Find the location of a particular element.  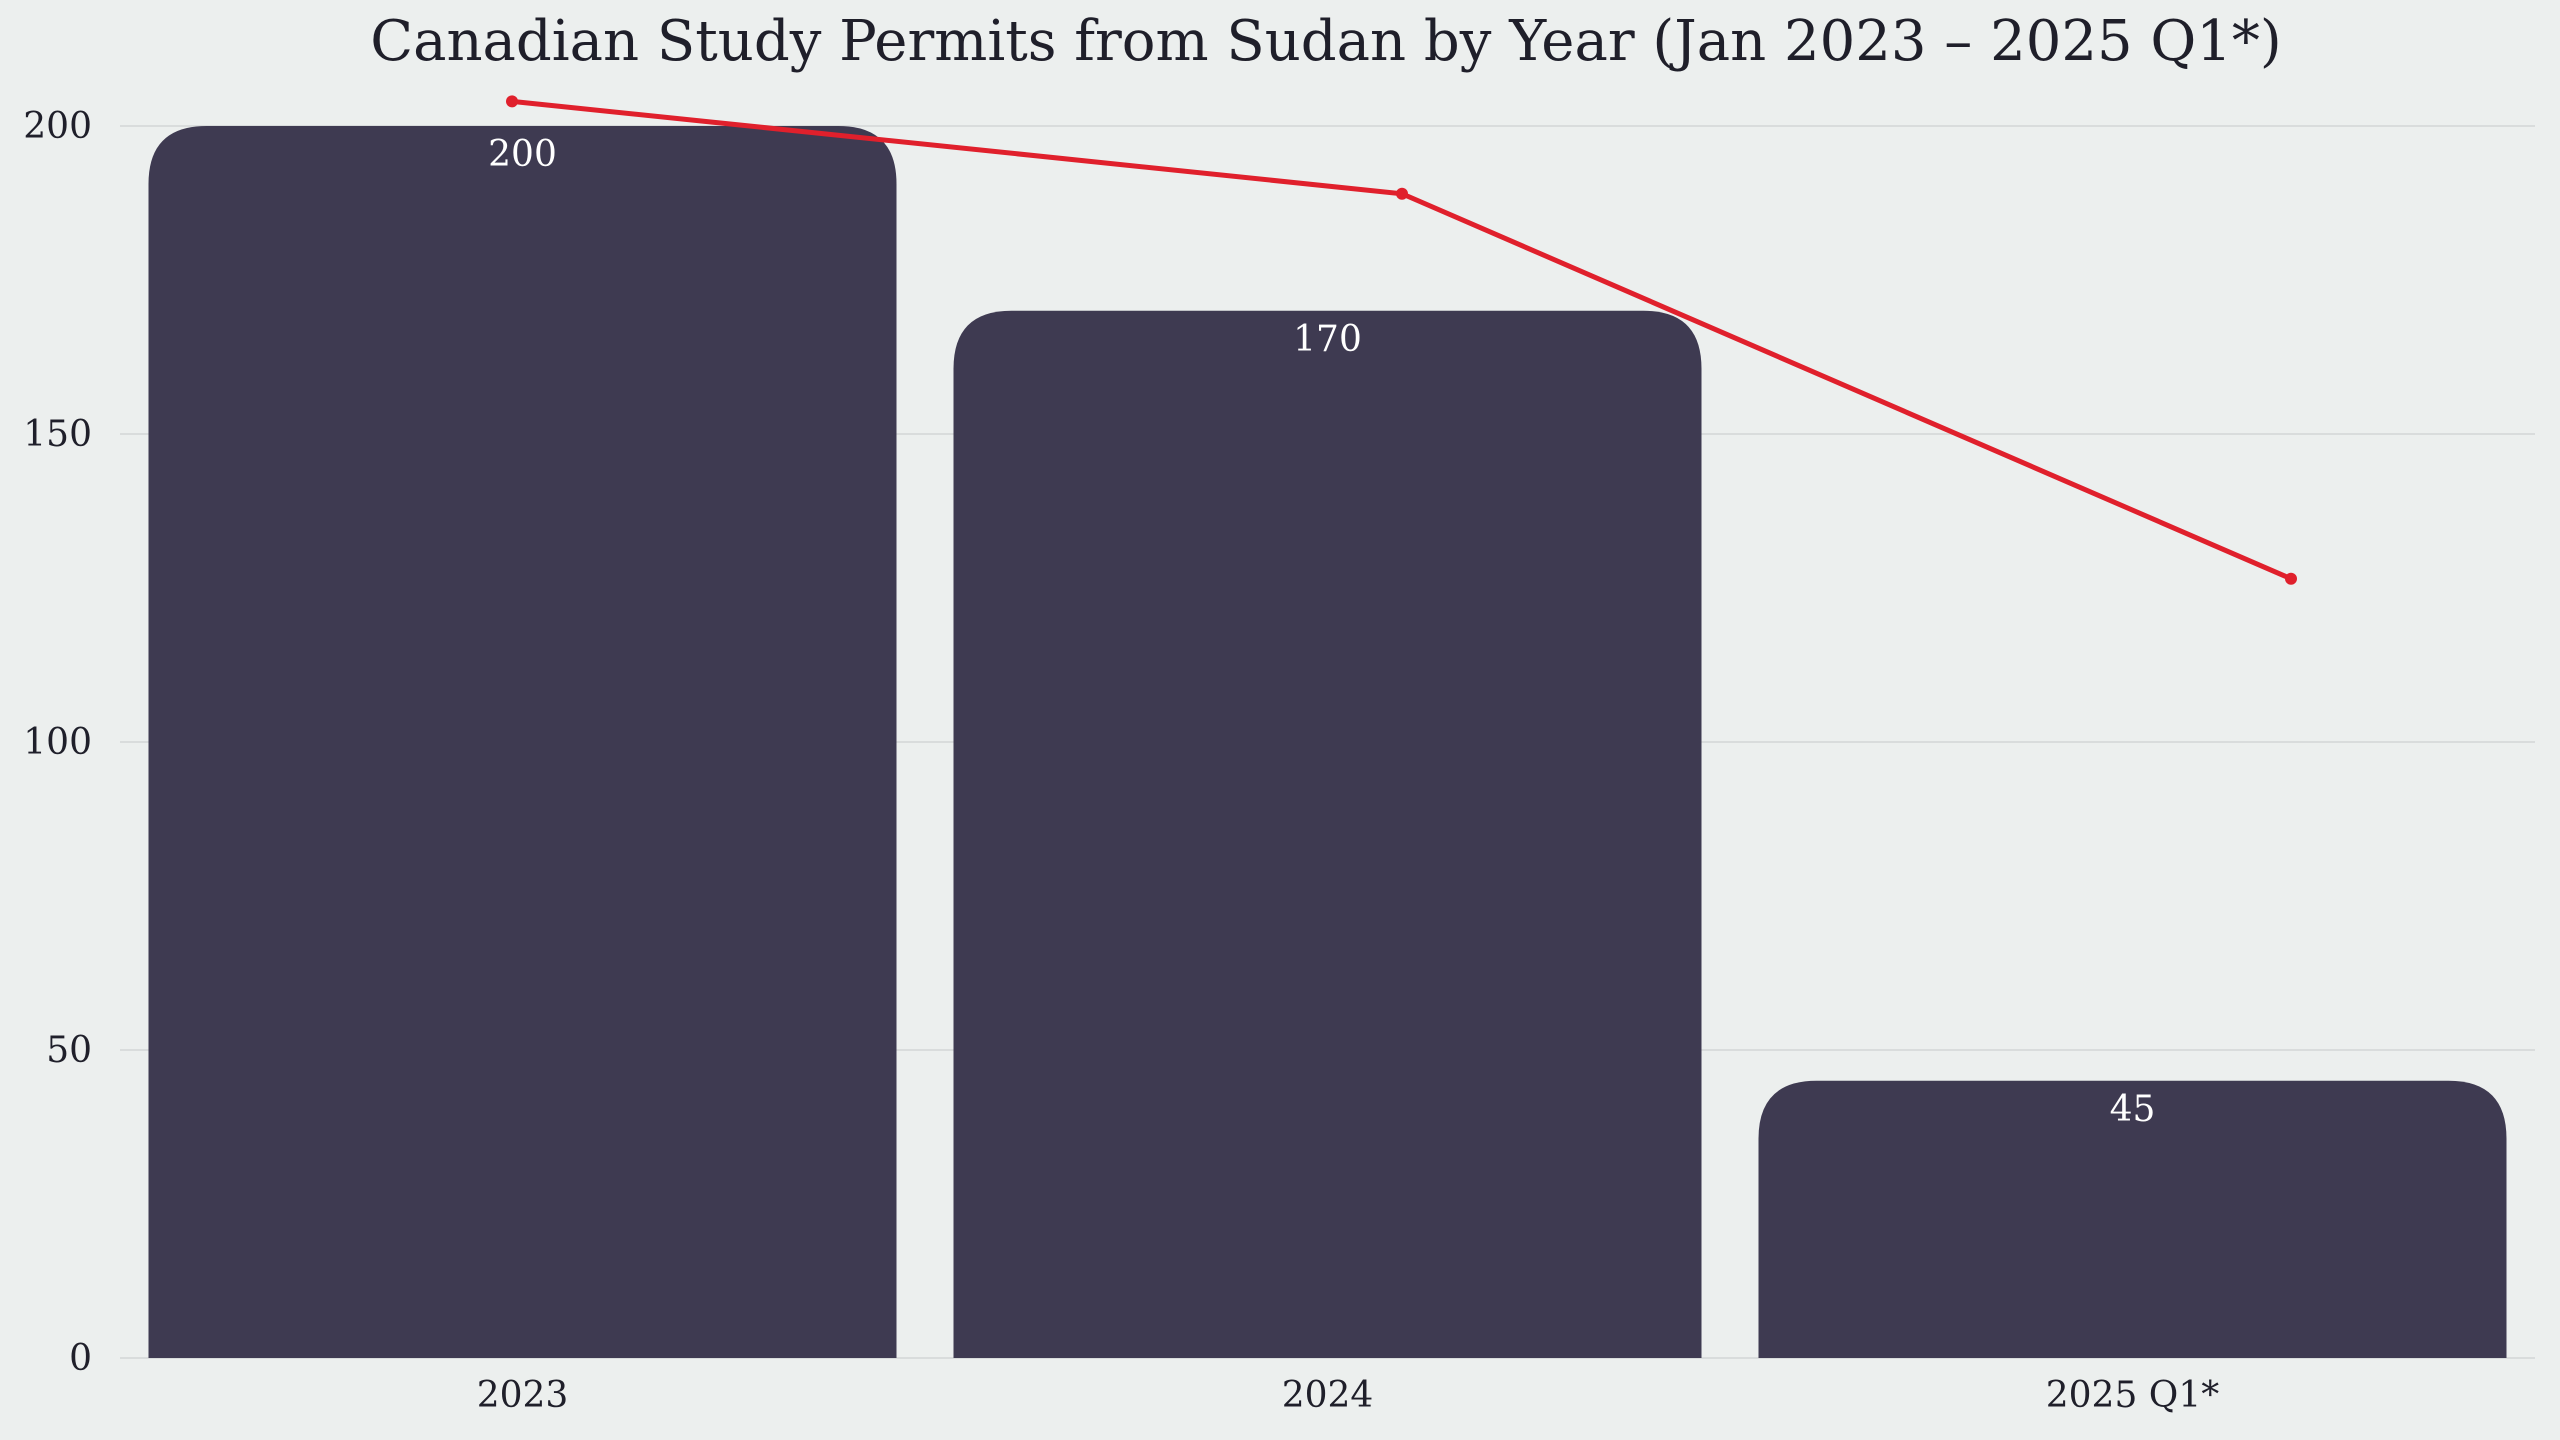

bar-value-label: 200 is located at coordinates (522, 154).